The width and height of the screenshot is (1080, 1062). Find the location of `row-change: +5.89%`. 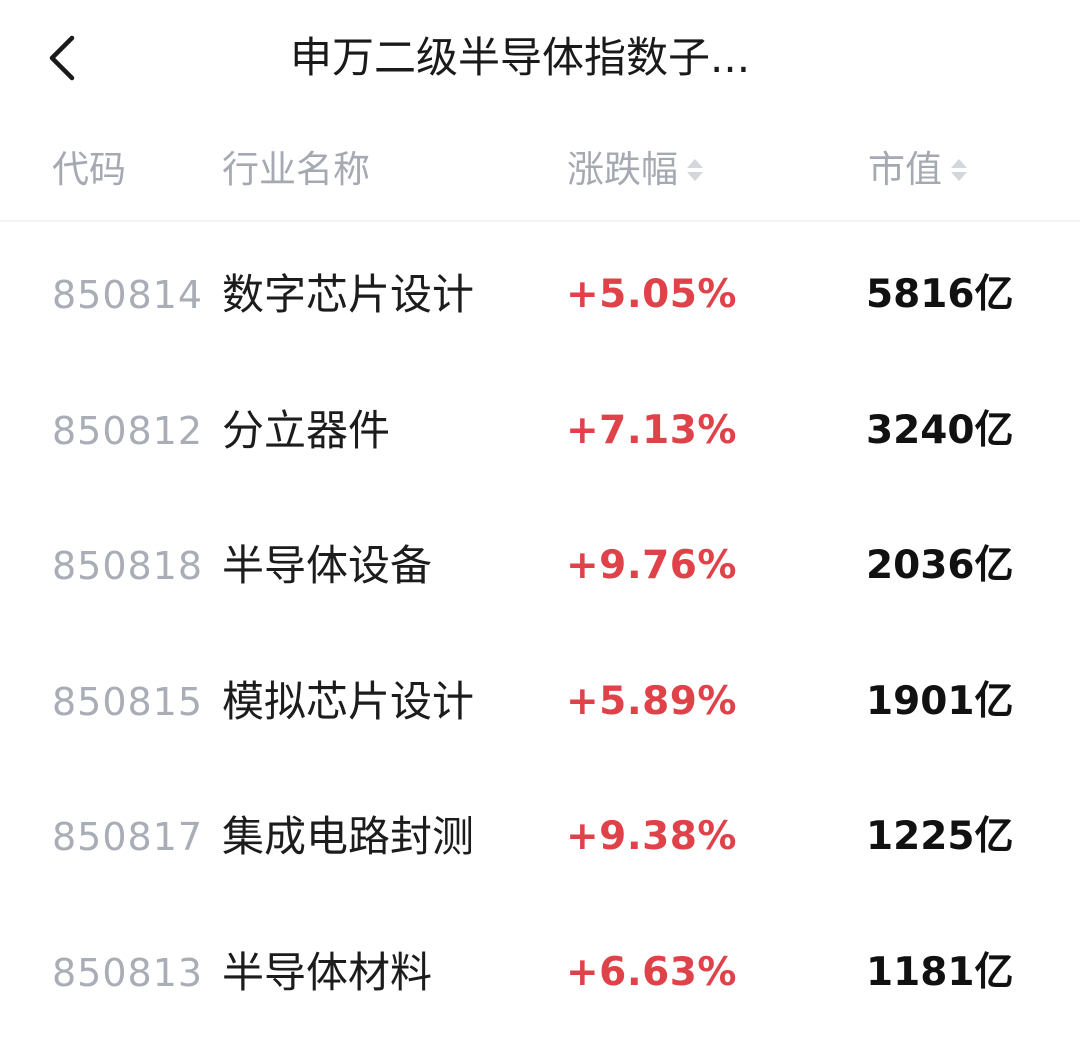

row-change: +5.89% is located at coordinates (651, 701).